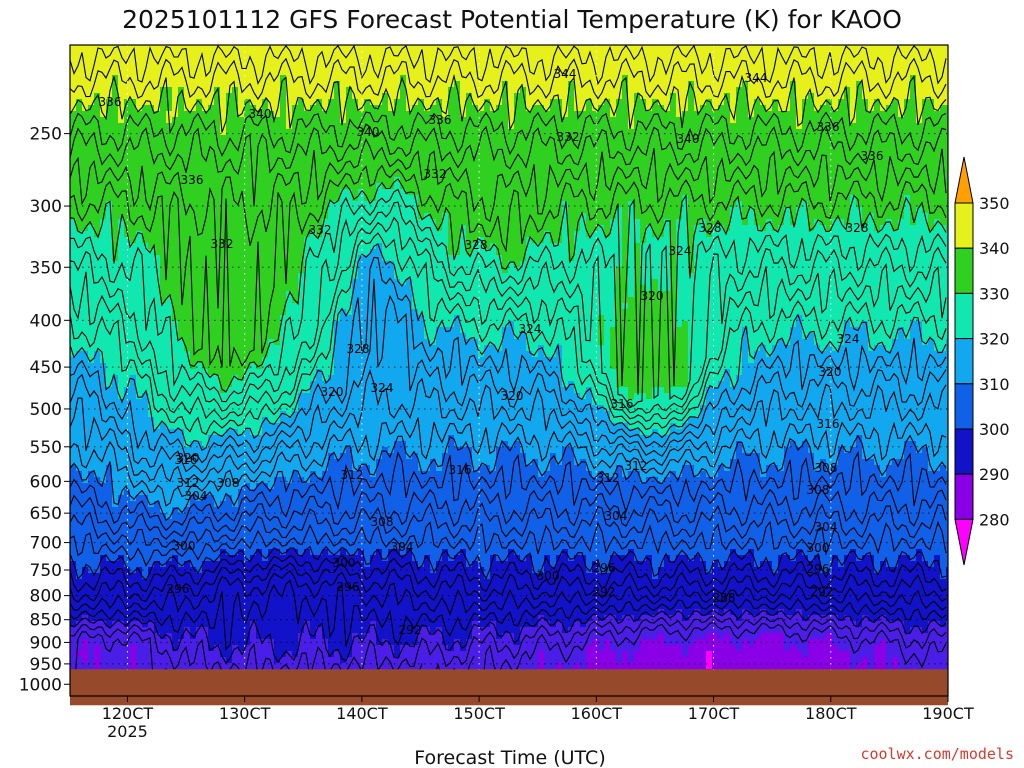 The image size is (1024, 768). I want to click on y-tick-label: 950, so click(46, 665).